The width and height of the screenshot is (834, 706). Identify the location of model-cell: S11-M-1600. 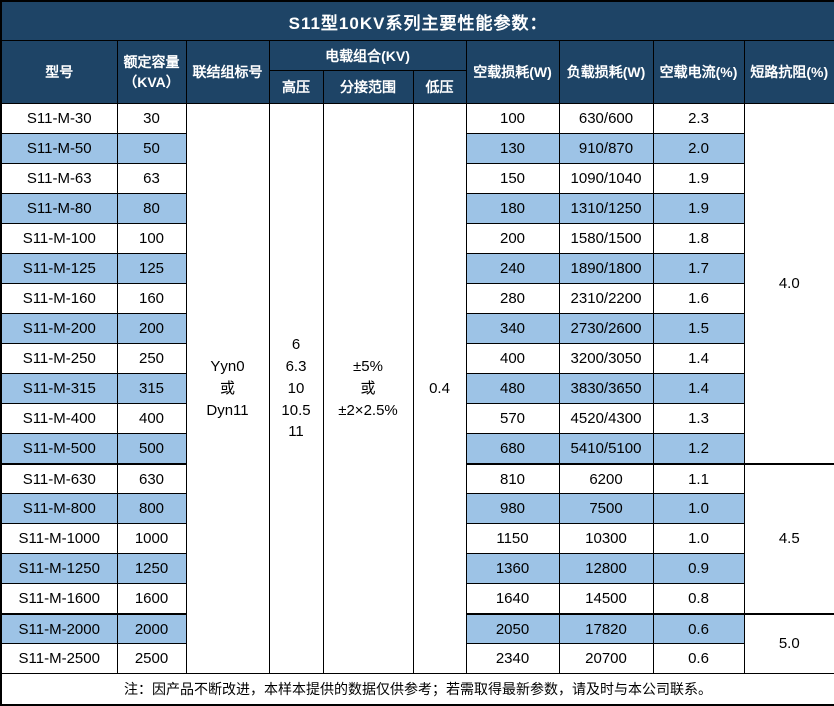
(59, 599).